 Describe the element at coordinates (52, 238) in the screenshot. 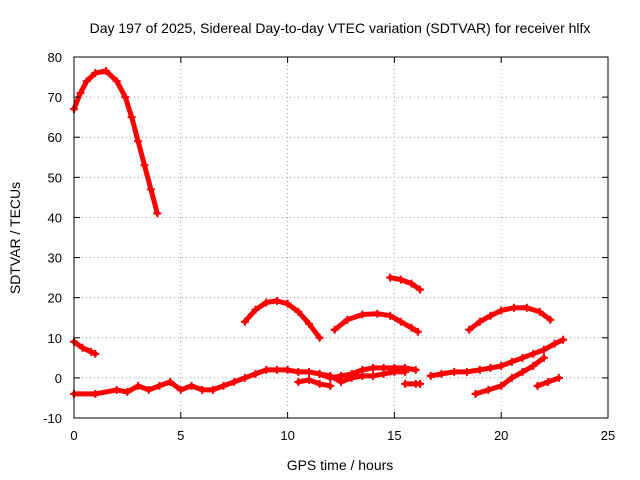

I see `y-tick-labels: -10 0 10 20 30 40 50 60 70 80` at that location.